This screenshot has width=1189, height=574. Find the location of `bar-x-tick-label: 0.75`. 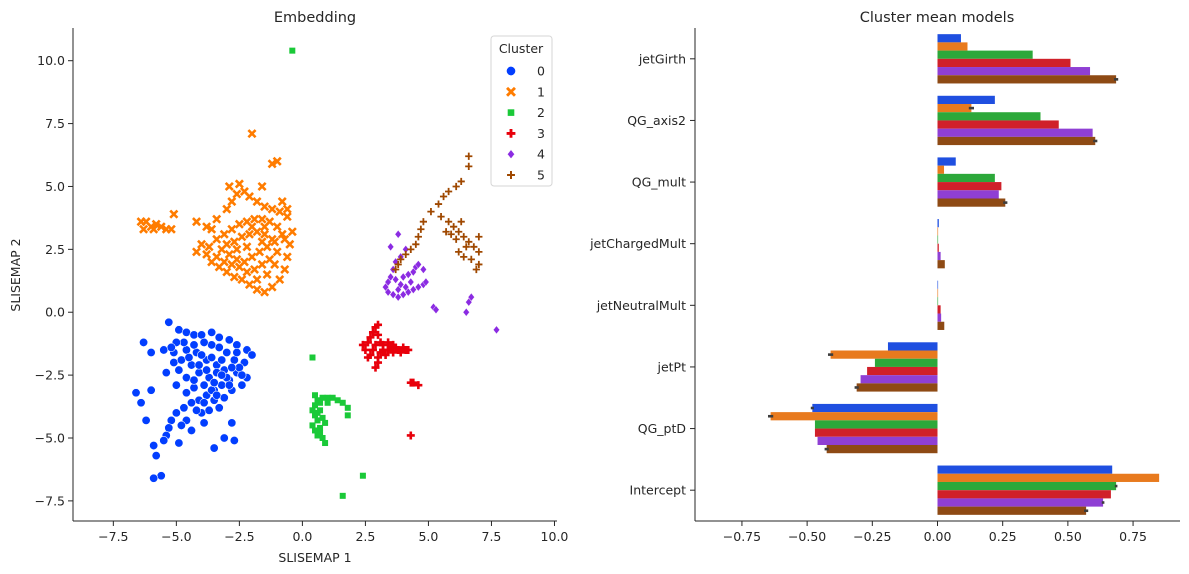

bar-x-tick-label: 0.75 is located at coordinates (1133, 536).